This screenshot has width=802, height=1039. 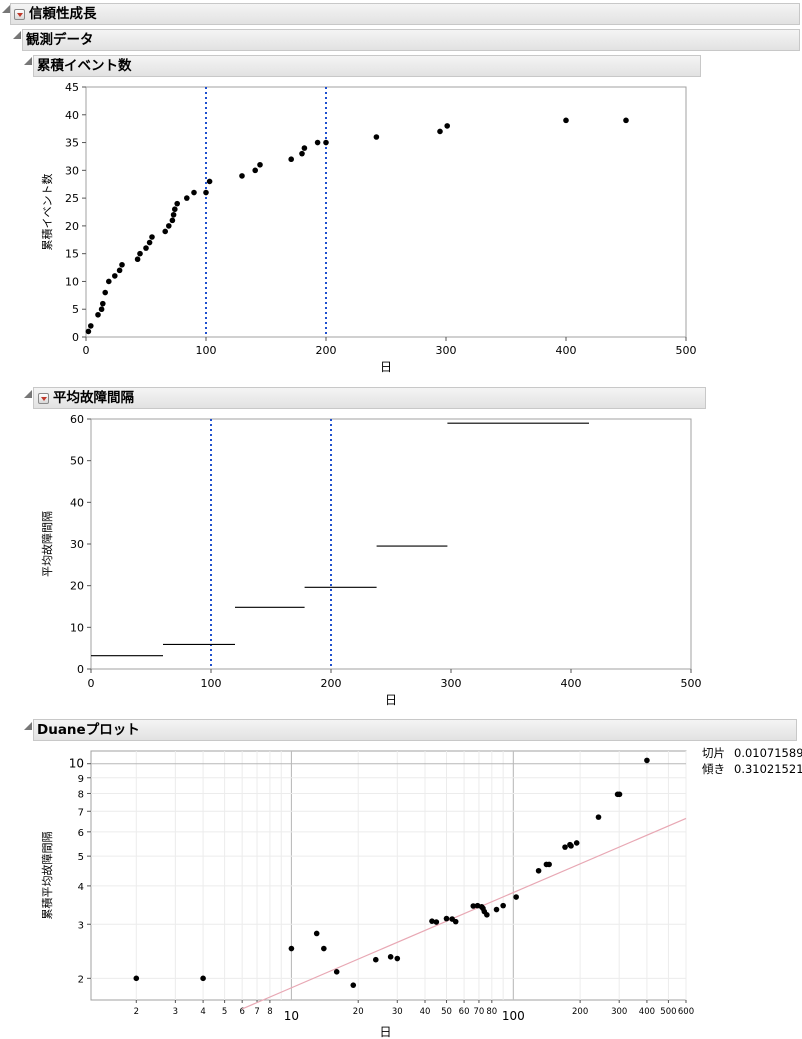 What do you see at coordinates (446, 1012) in the screenshot?
I see `x-tick-label: 50` at bounding box center [446, 1012].